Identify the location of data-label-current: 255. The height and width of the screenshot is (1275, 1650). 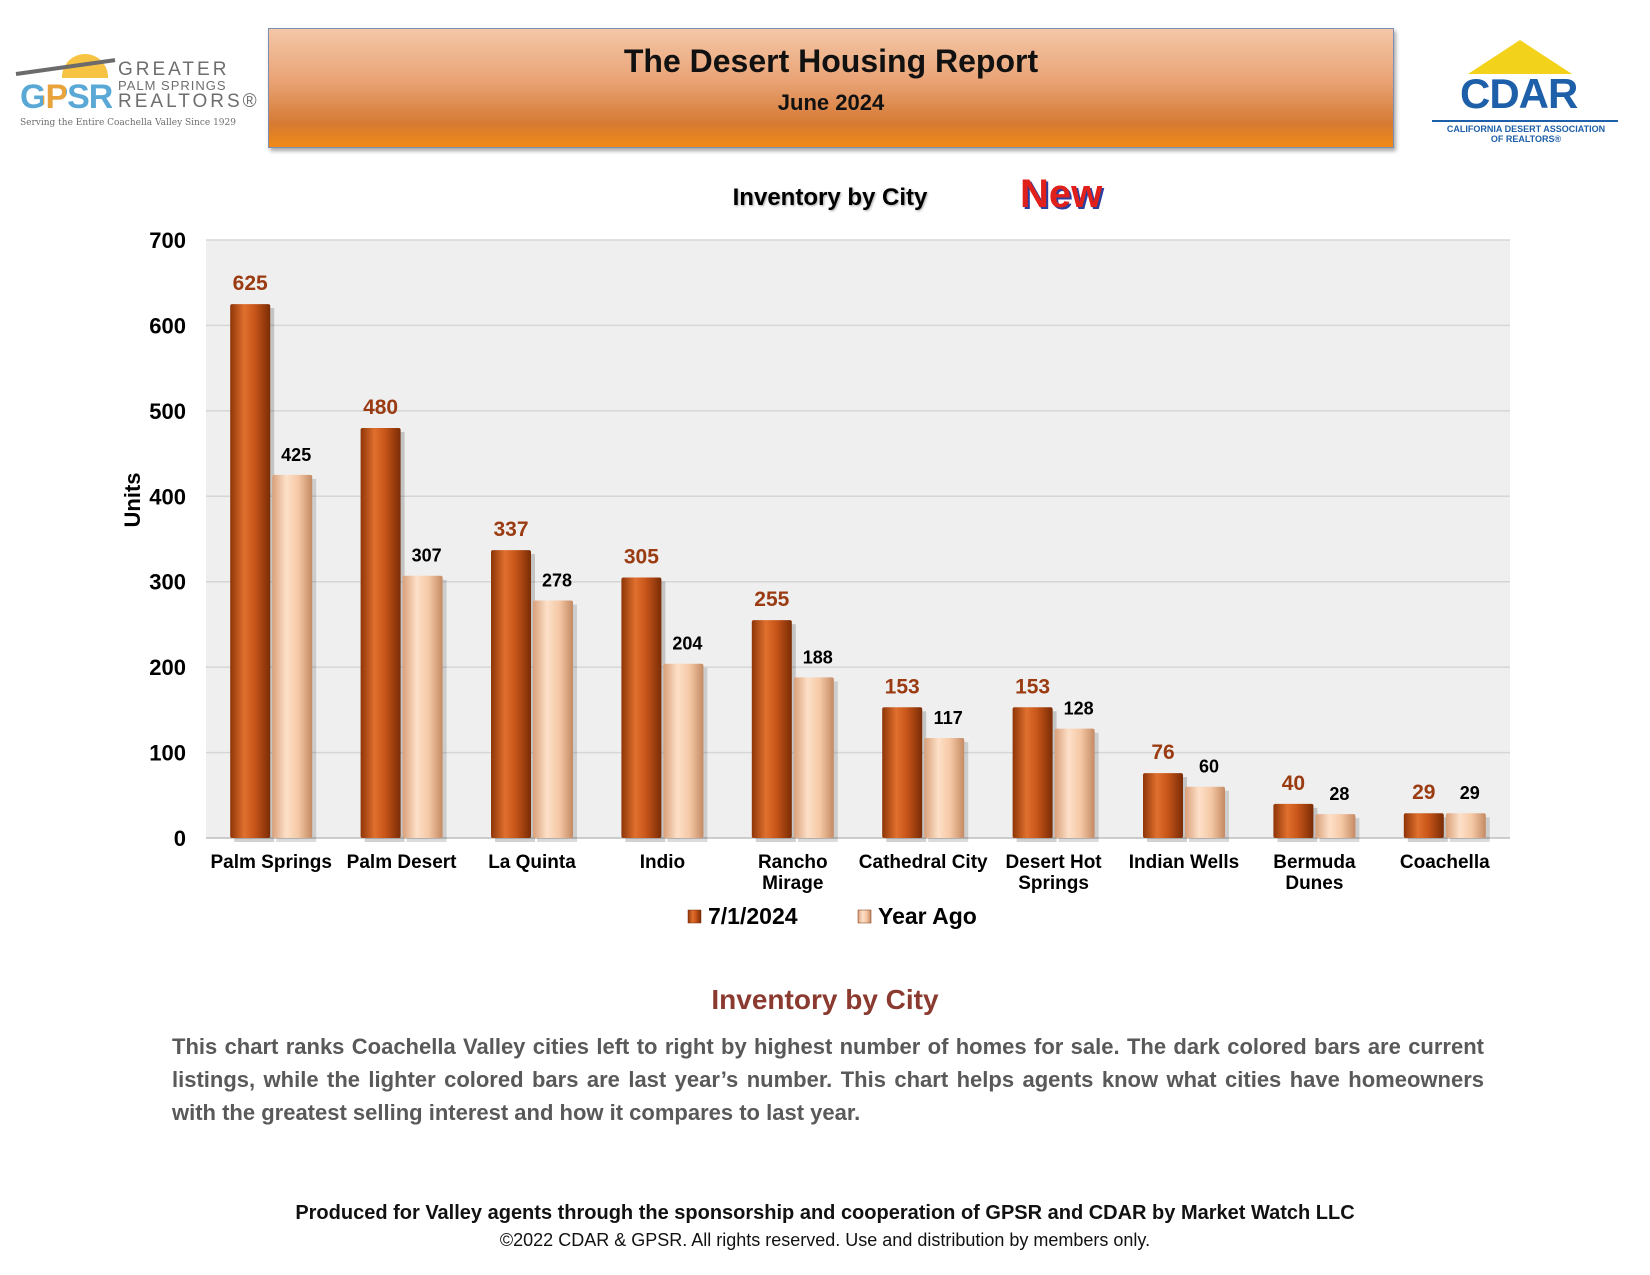
(771, 599).